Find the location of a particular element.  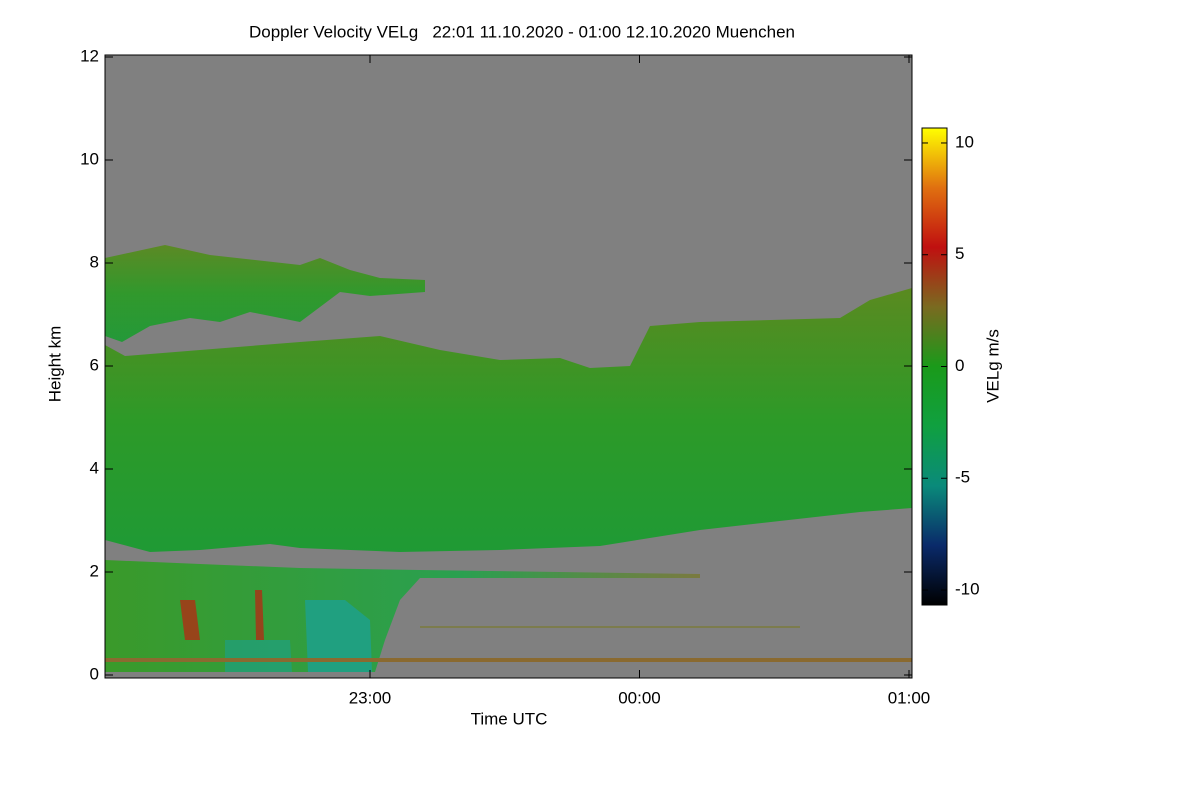

colorbar-tick-label: -10 is located at coordinates (967, 589).